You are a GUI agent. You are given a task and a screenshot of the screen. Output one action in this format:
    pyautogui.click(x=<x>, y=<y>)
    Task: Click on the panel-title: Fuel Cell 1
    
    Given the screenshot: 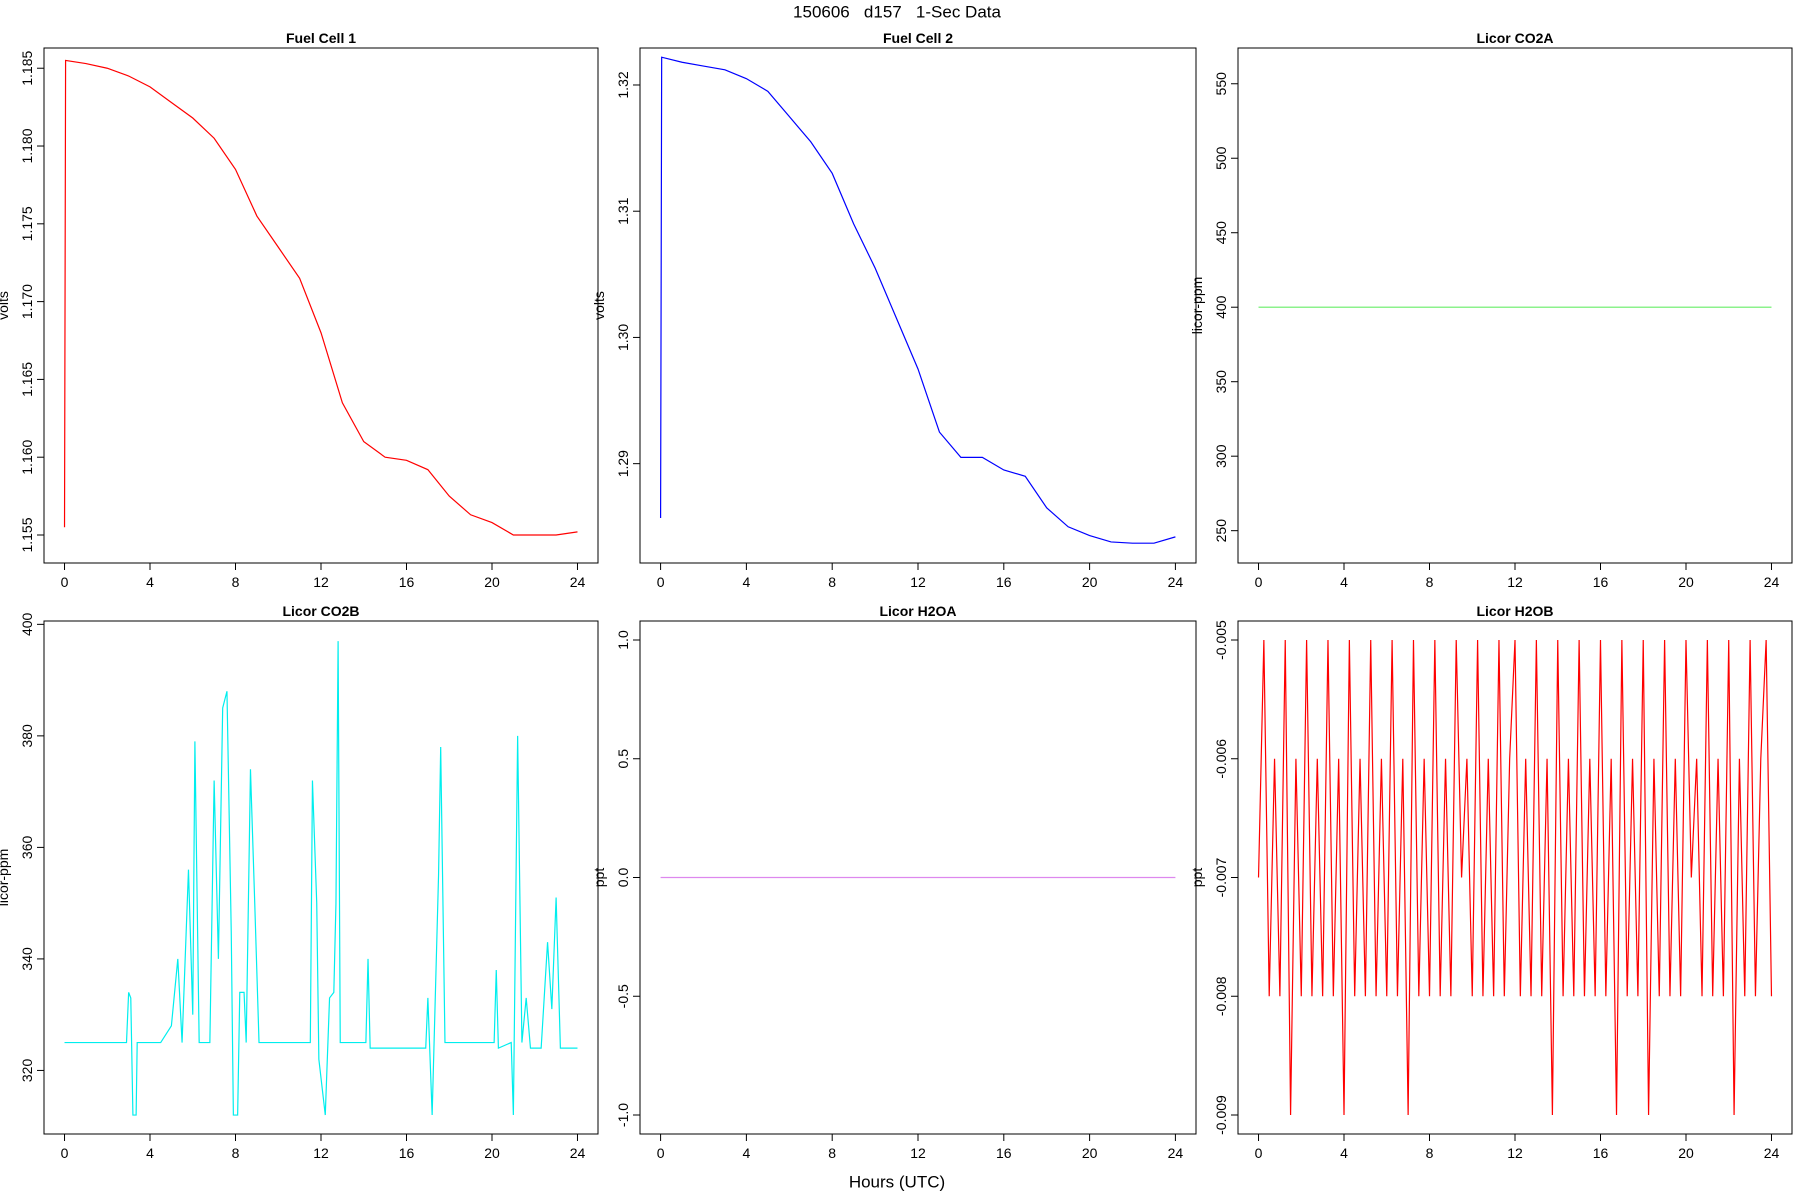 What is the action you would take?
    pyautogui.click(x=321, y=38)
    